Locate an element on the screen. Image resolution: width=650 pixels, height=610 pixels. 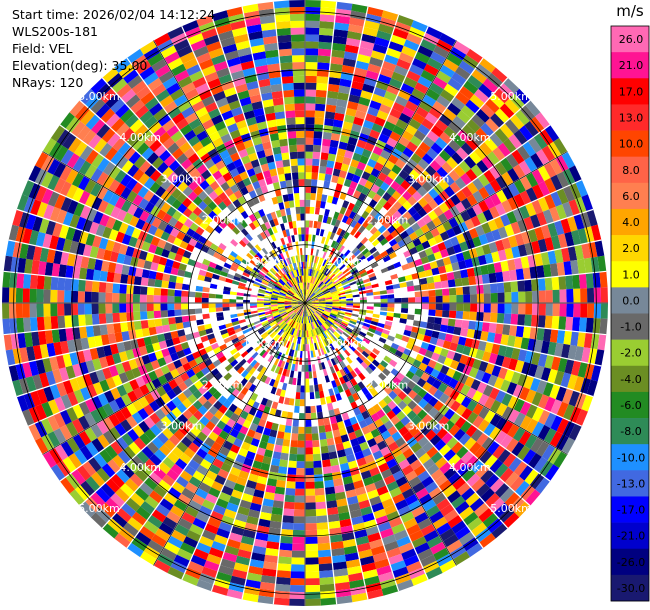
colorbar-tick-label: 21.0 is located at coordinates (631, 65).